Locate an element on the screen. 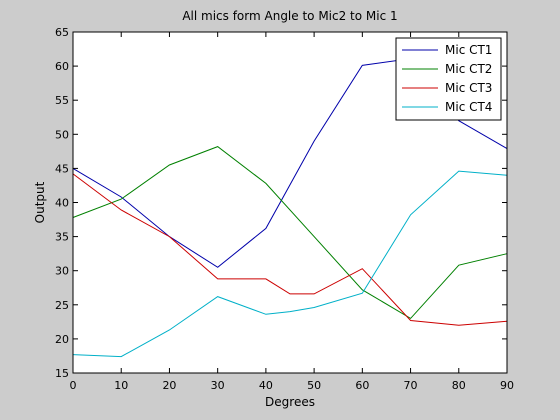 The height and width of the screenshot is (420, 560). x-tick-label: 20 is located at coordinates (169, 385).